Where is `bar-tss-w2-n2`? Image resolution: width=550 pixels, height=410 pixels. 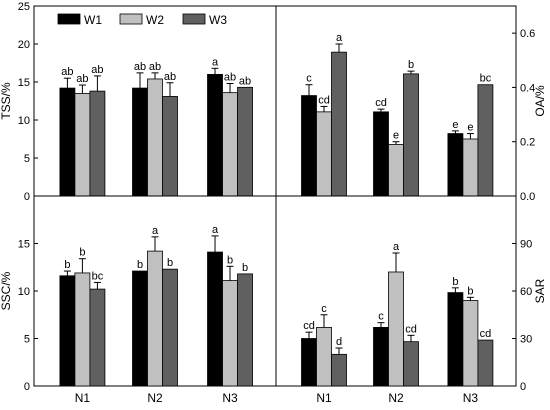
bar-tss-w2-n2 is located at coordinates (155, 137).